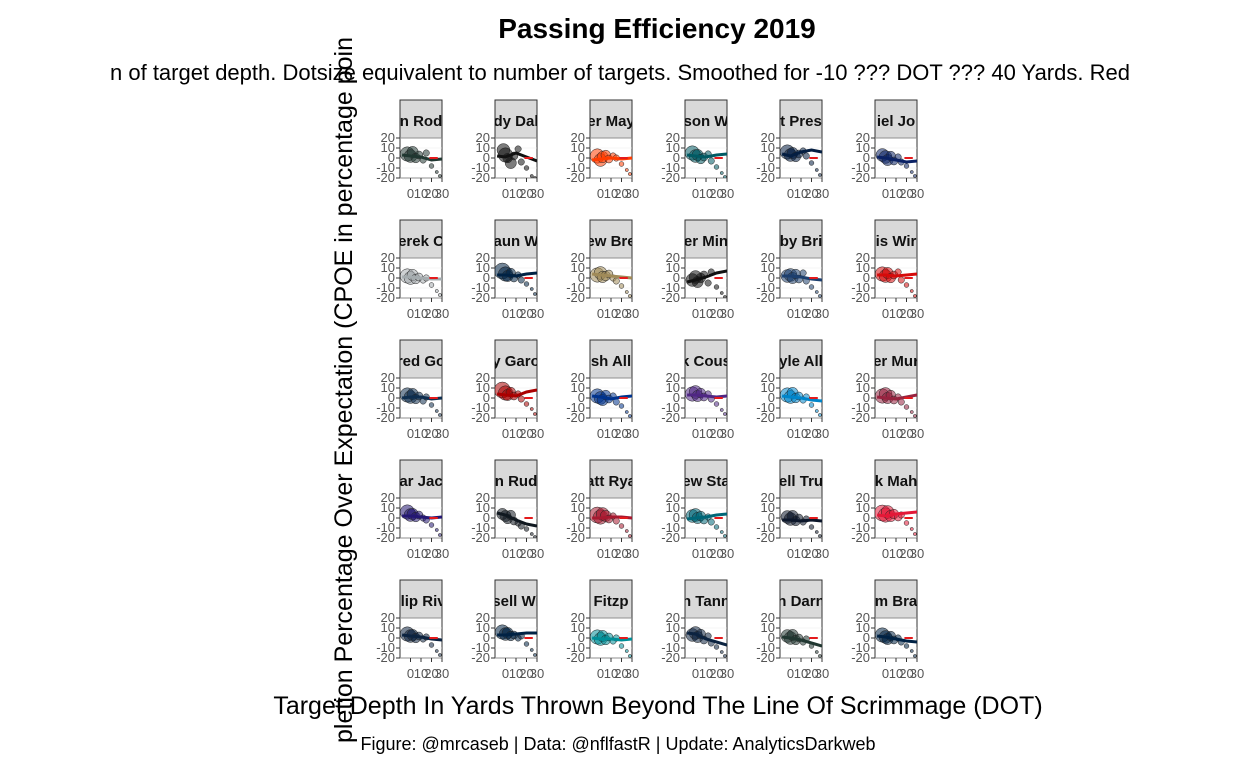 The image size is (1248, 768). Describe the element at coordinates (896, 481) in the screenshot. I see `facet-strip-label: k Mah` at that location.